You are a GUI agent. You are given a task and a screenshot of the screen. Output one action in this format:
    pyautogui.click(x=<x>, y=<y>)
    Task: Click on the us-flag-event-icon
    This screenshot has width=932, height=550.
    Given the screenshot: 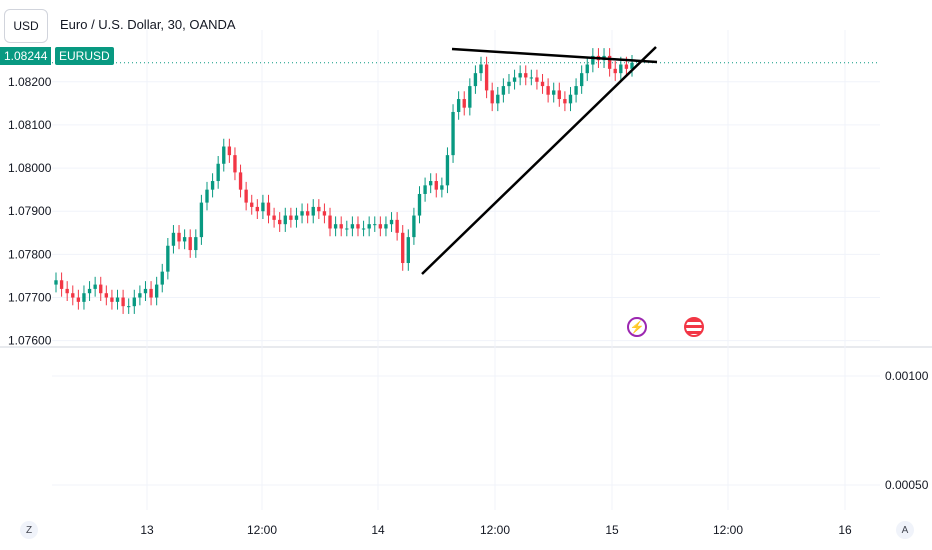 What is the action you would take?
    pyautogui.click(x=694, y=327)
    